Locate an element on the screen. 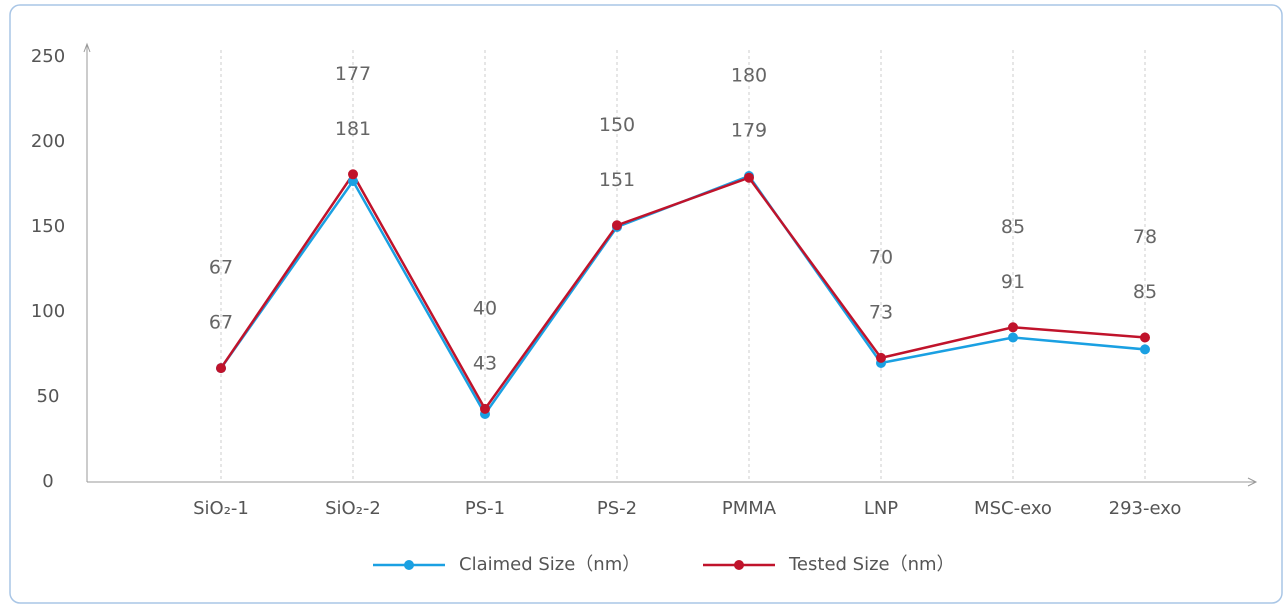  x-tick-label: 293-exo is located at coordinates (1145, 508).